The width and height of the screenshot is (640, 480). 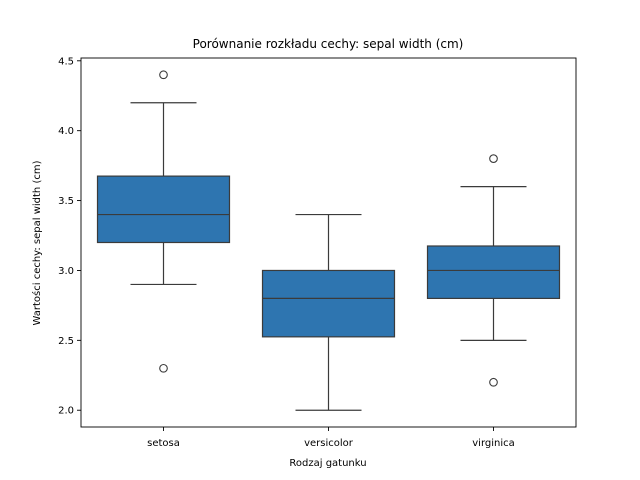 I want to click on y-tick-label: 2.5, so click(x=66, y=341).